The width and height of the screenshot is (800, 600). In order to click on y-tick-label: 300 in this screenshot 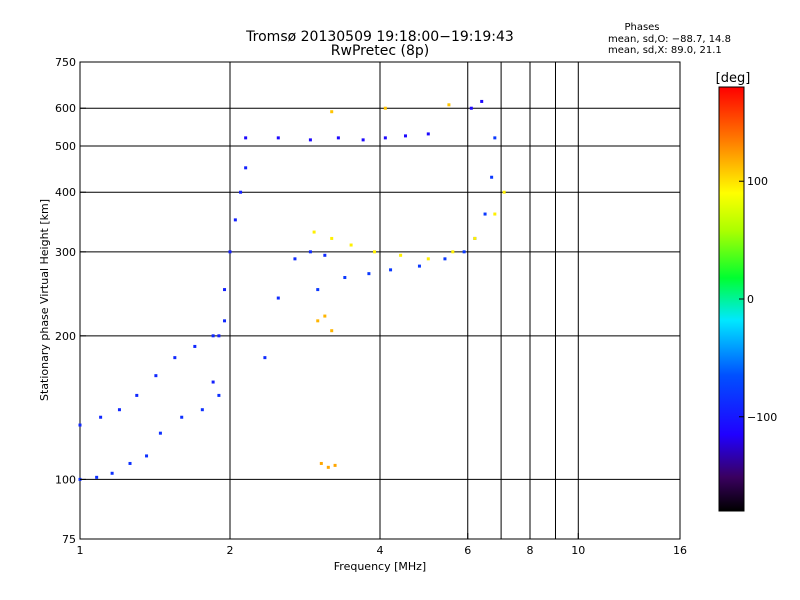, I will do `click(65, 252)`.